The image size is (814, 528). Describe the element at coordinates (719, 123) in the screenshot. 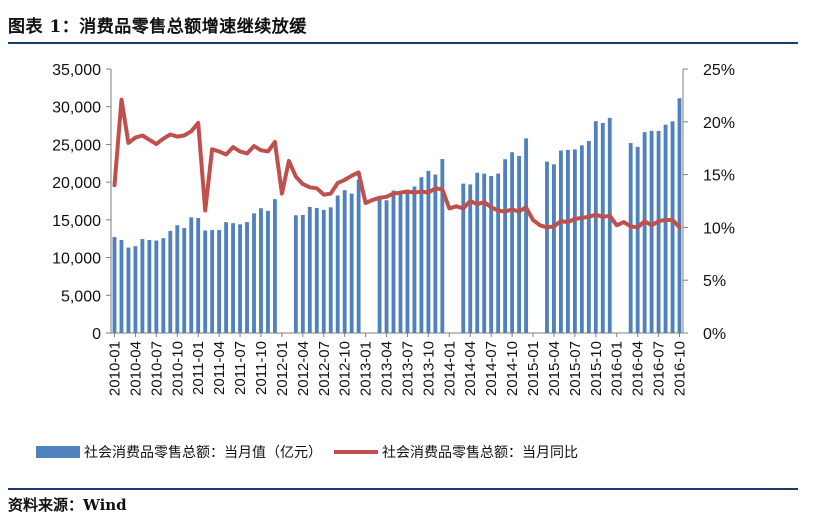

I see `right-tick-label: 20%` at that location.